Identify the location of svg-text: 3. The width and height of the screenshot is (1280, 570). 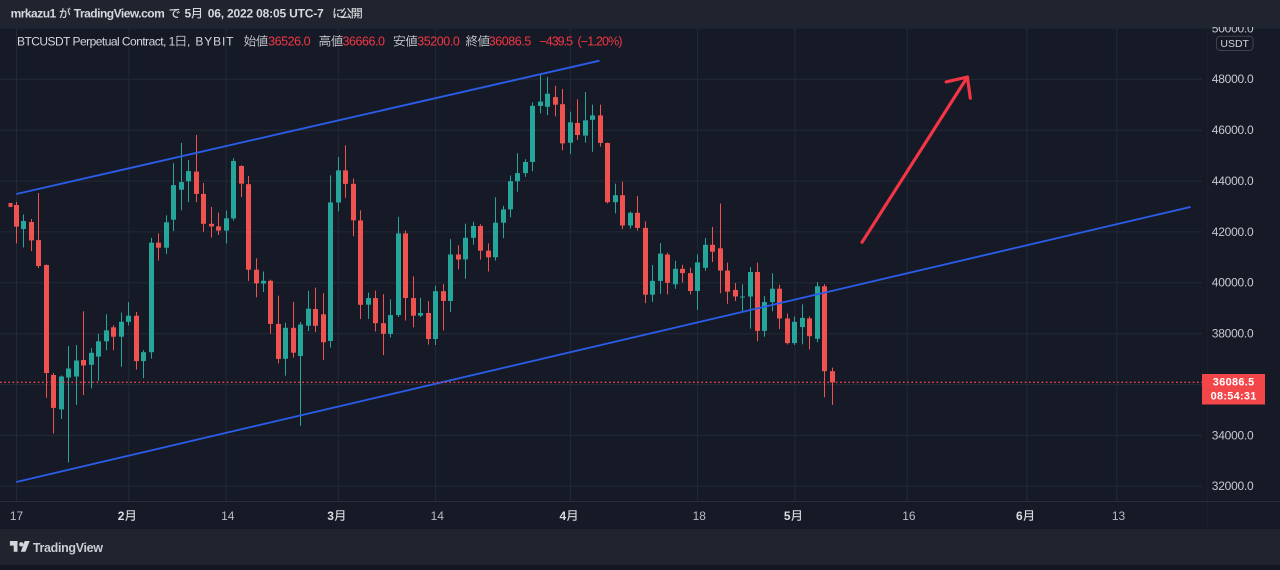
(330, 516).